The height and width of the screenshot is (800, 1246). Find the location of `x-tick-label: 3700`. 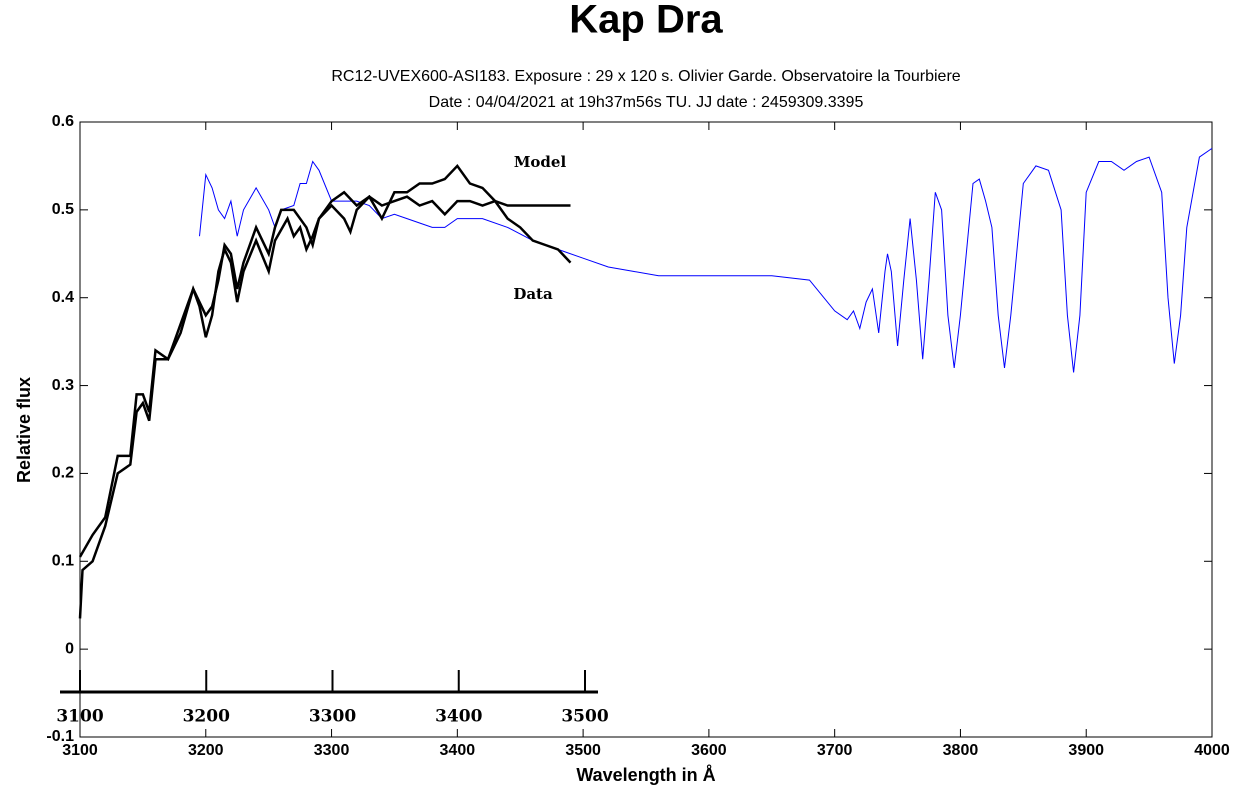

x-tick-label: 3700 is located at coordinates (835, 750).